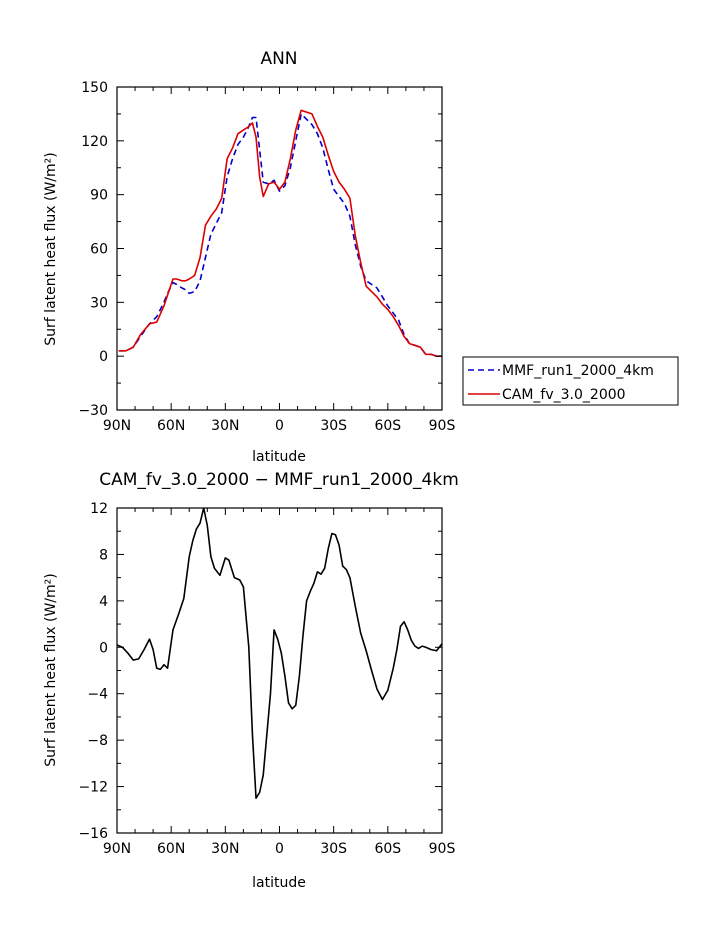  What do you see at coordinates (278, 59) in the screenshot?
I see `top-plot-title: ANN` at bounding box center [278, 59].